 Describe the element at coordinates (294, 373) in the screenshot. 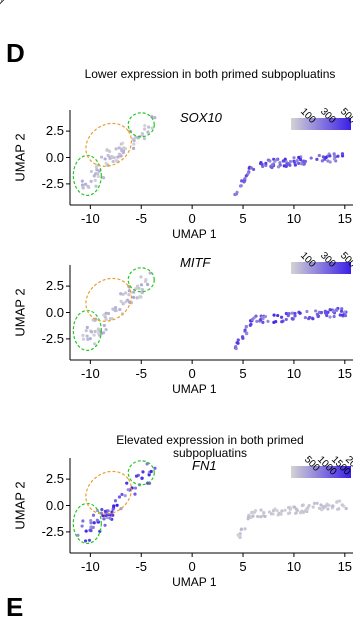

I see `x-tick-label: 10` at that location.